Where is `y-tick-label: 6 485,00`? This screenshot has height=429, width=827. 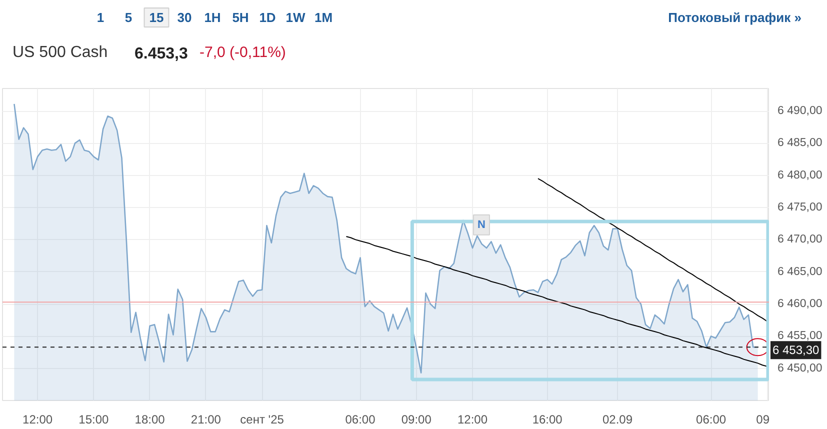 y-tick-label: 6 485,00 is located at coordinates (800, 143).